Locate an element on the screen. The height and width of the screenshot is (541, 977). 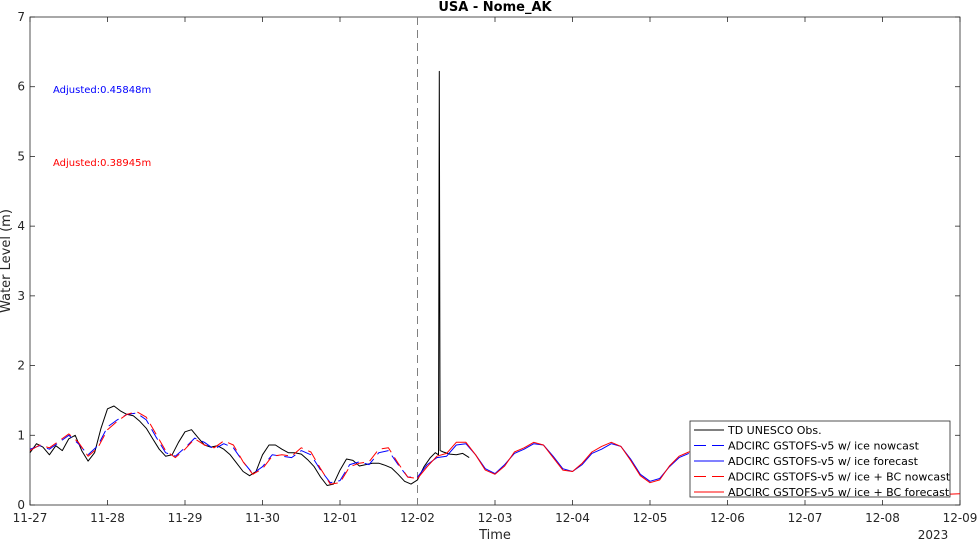
year-label: 2023 is located at coordinates (933, 534).